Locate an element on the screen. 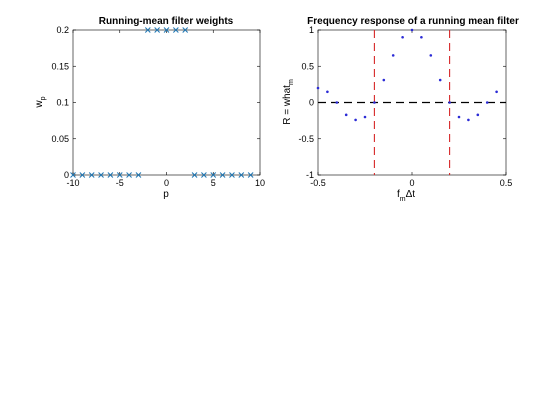 This screenshot has width=560, height=420. frequency-x-label-main: f is located at coordinates (398, 194).